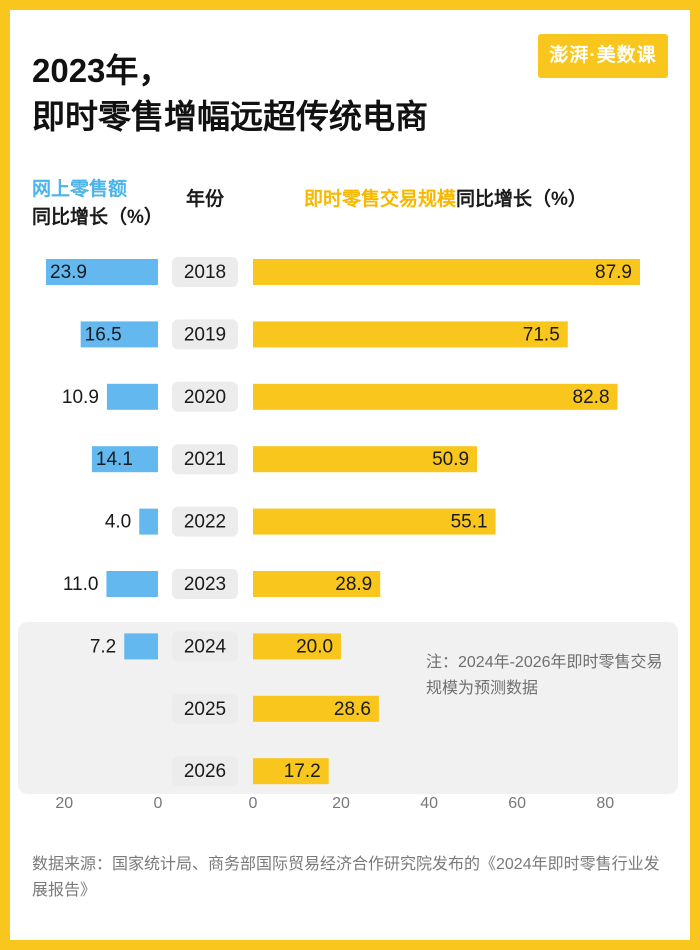 Image resolution: width=700 pixels, height=950 pixels. What do you see at coordinates (541, 334) in the screenshot?
I see `instant-retail-label-2019: 71.5` at bounding box center [541, 334].